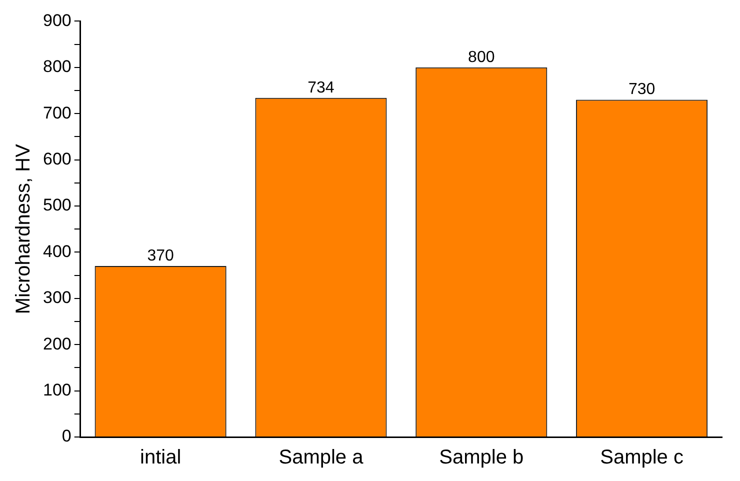 The width and height of the screenshot is (740, 481). What do you see at coordinates (57, 298) in the screenshot?
I see `y-tick-label: 300` at bounding box center [57, 298].